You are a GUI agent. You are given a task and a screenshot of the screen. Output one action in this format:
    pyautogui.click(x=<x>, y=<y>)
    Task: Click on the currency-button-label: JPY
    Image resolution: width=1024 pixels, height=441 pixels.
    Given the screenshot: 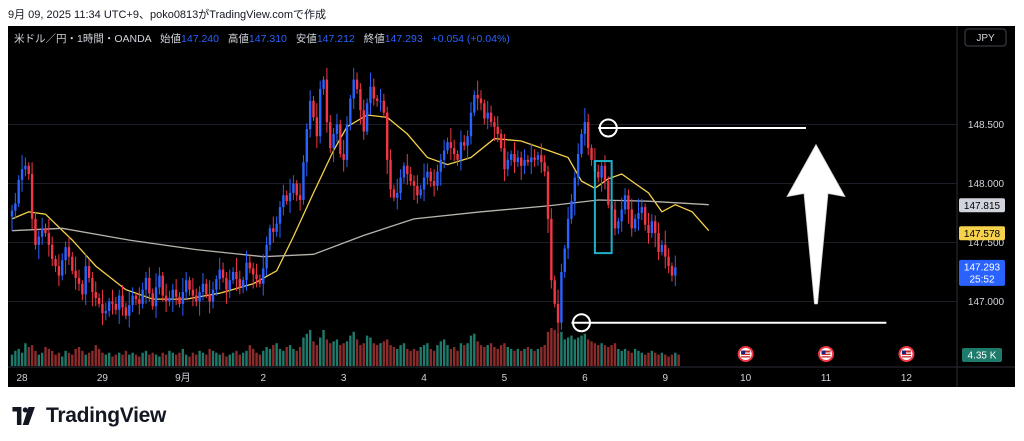 What is the action you would take?
    pyautogui.click(x=985, y=38)
    